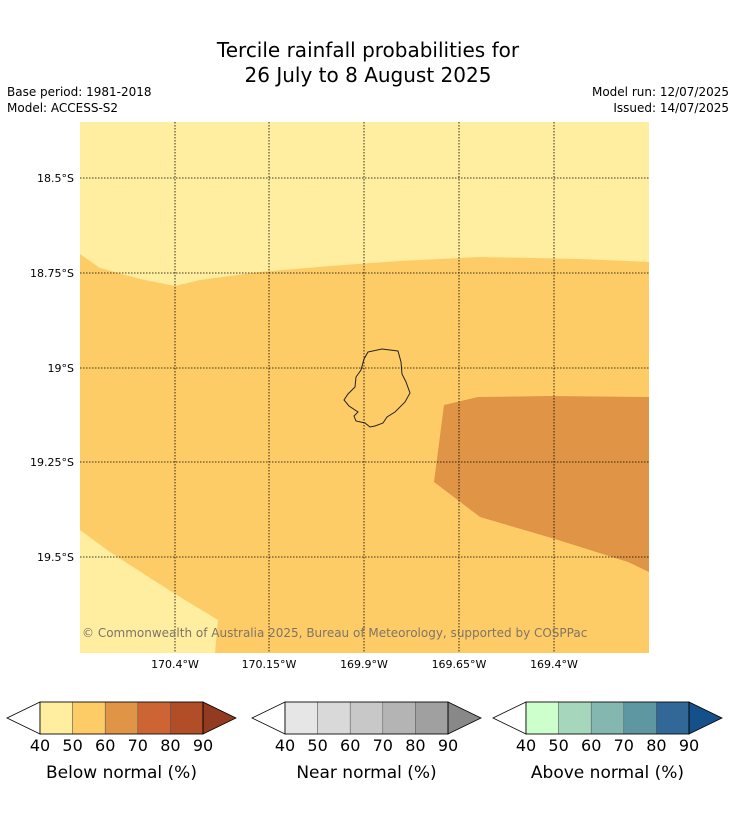 The height and width of the screenshot is (816, 736). Describe the element at coordinates (607, 773) in the screenshot. I see `colorbar-2-label: Above normal (%)` at that location.